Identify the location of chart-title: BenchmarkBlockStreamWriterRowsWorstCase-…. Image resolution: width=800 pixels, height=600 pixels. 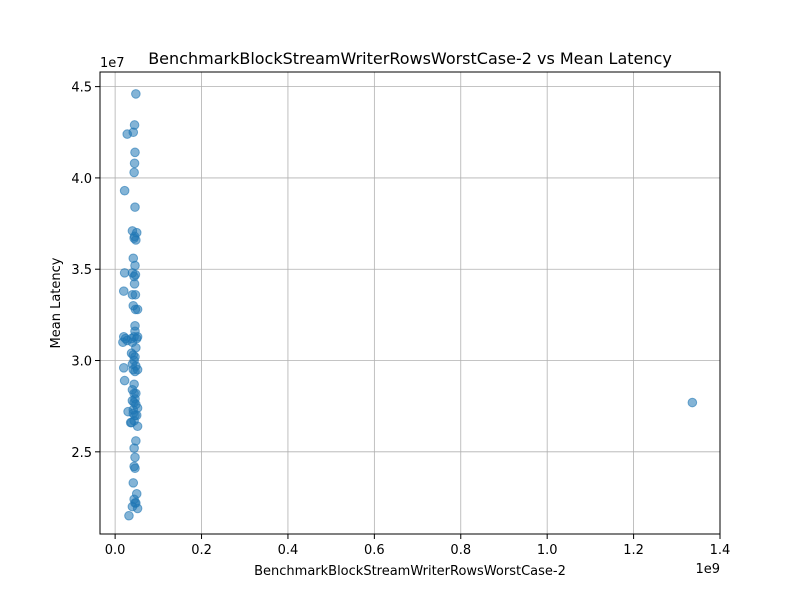
(410, 58).